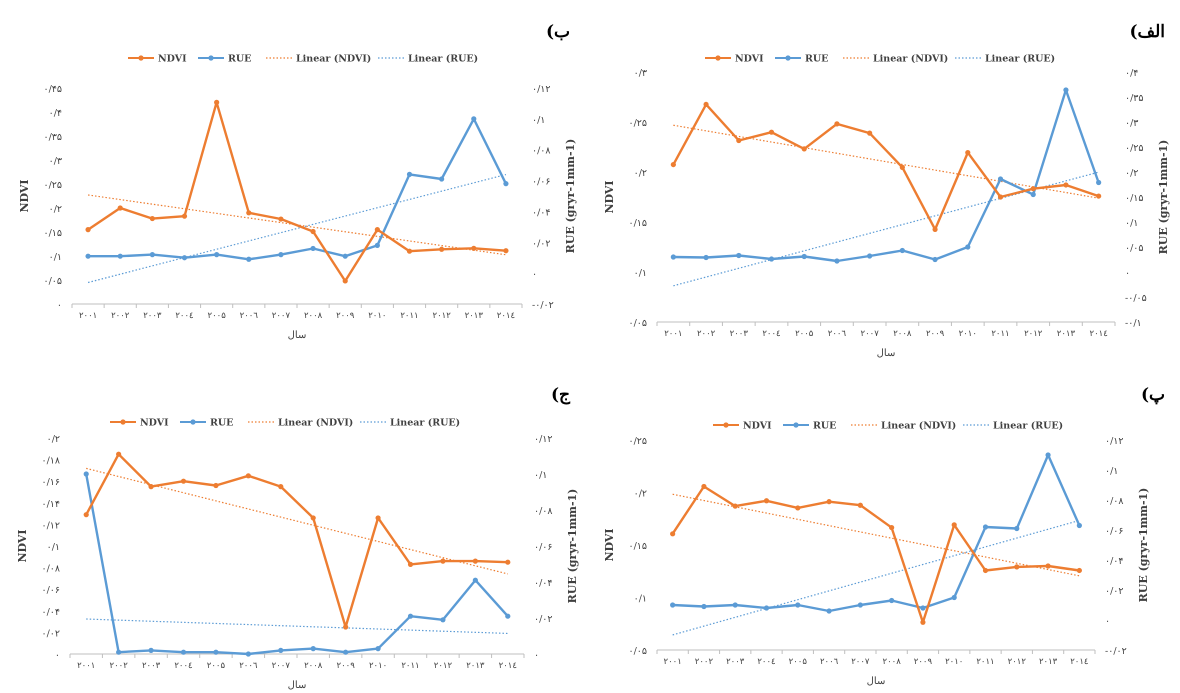 Image resolution: width=1180 pixels, height=693 pixels. I want to click on x-tick-label: ۲۰۱۲, so click(1033, 334).